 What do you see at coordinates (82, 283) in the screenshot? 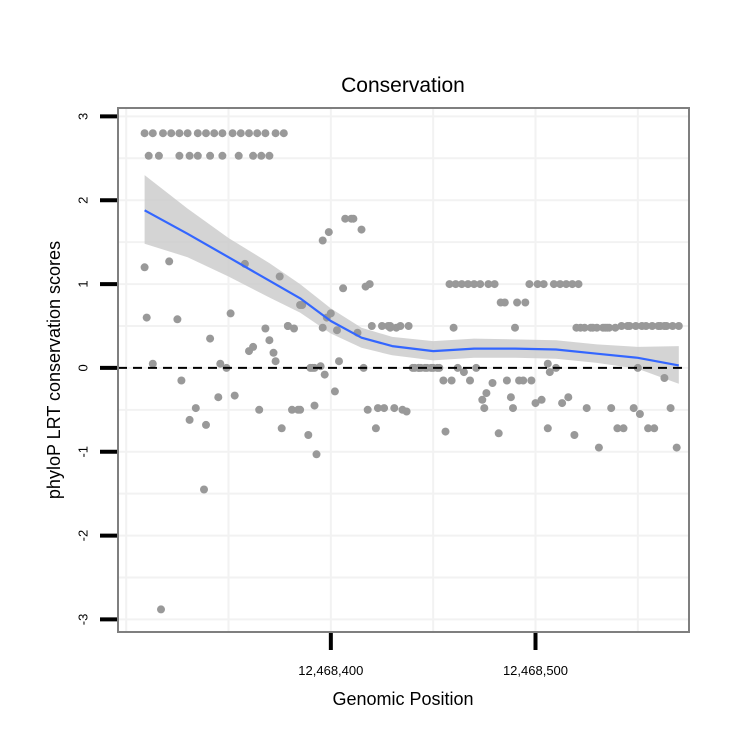
I see `y-tick-label: 1` at bounding box center [82, 283].